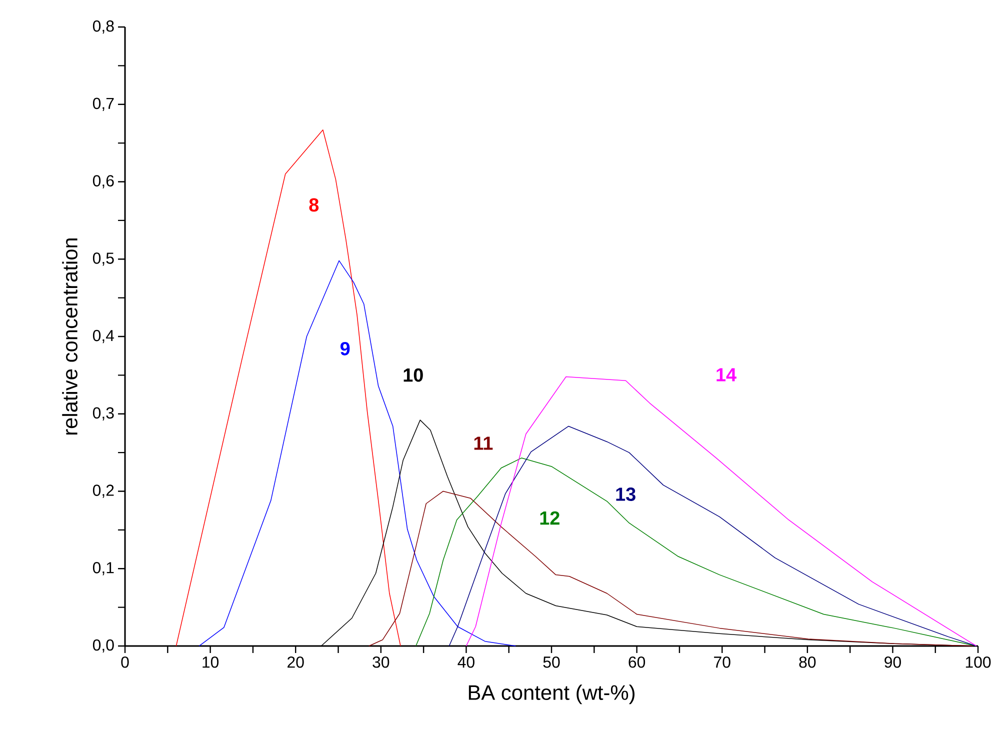 This screenshot has height=749, width=995. What do you see at coordinates (103, 491) in the screenshot?
I see `y-tick-label: 0,2` at bounding box center [103, 491].